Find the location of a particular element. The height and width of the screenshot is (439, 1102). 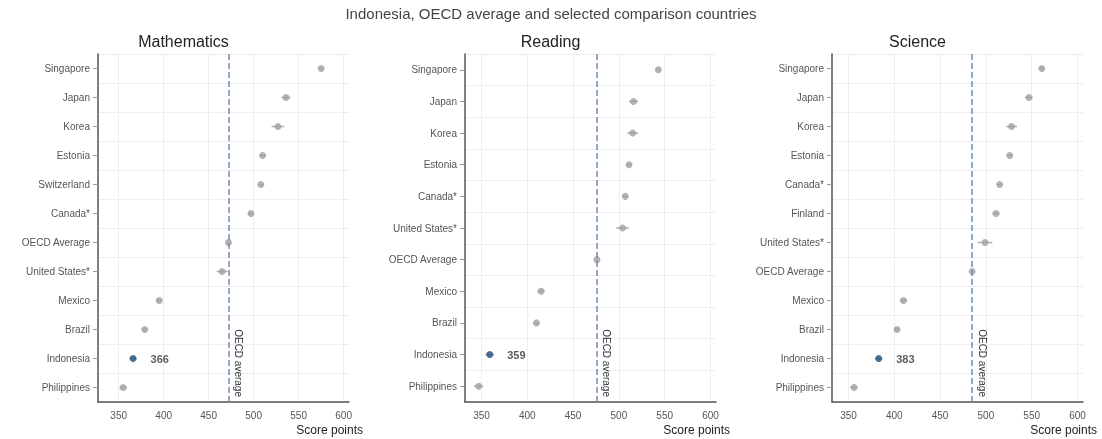

chart-title: Mathematics is located at coordinates (183, 41).